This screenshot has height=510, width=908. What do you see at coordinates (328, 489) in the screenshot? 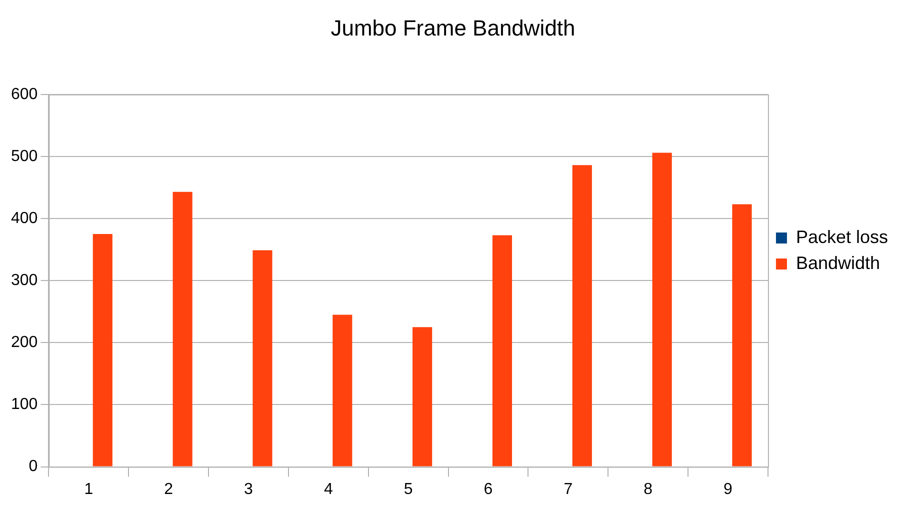
I see `x-tick-label: 4` at bounding box center [328, 489].